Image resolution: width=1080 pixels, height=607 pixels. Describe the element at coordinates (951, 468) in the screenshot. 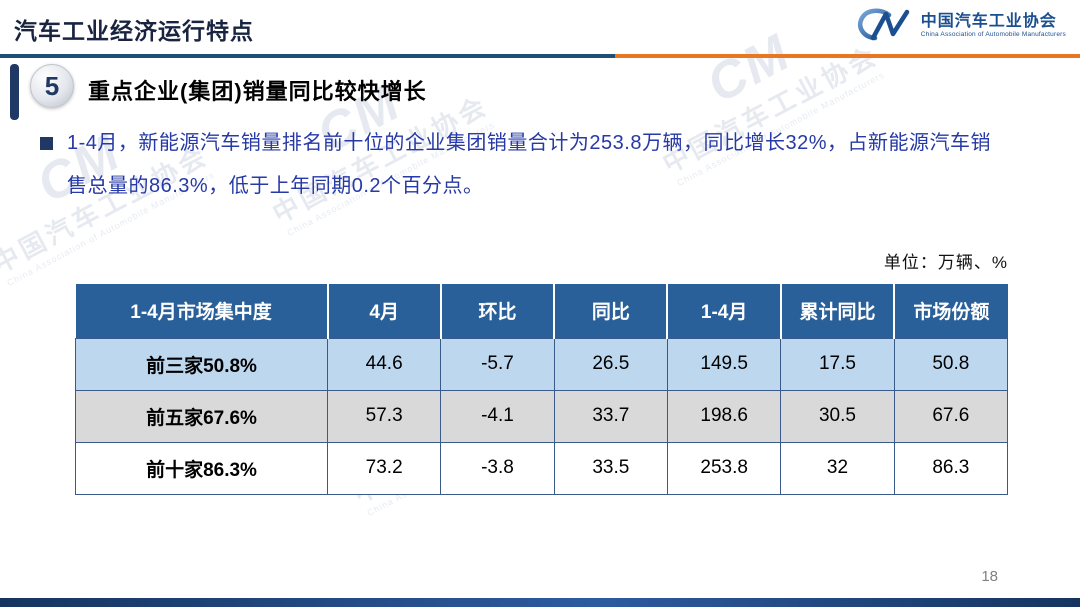

I see `table-cell: 86.3` at that location.